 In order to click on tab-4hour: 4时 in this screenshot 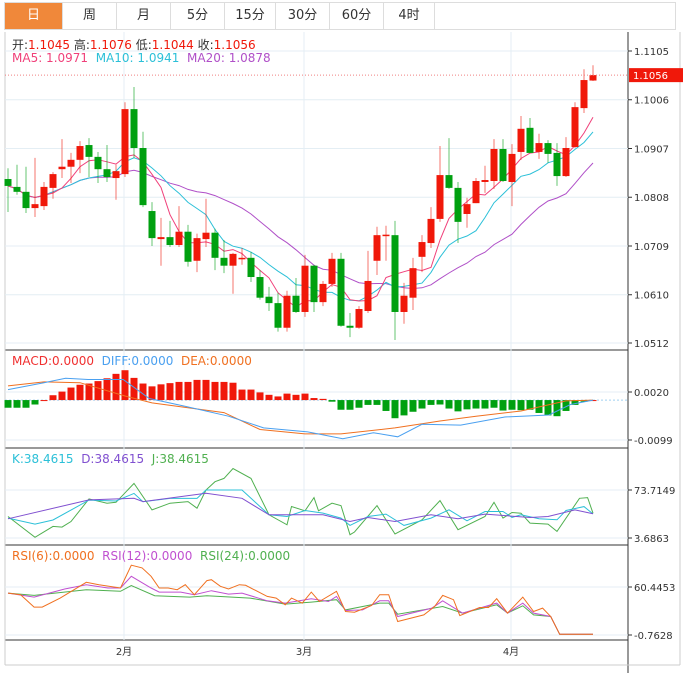, I will do `click(409, 16)`.